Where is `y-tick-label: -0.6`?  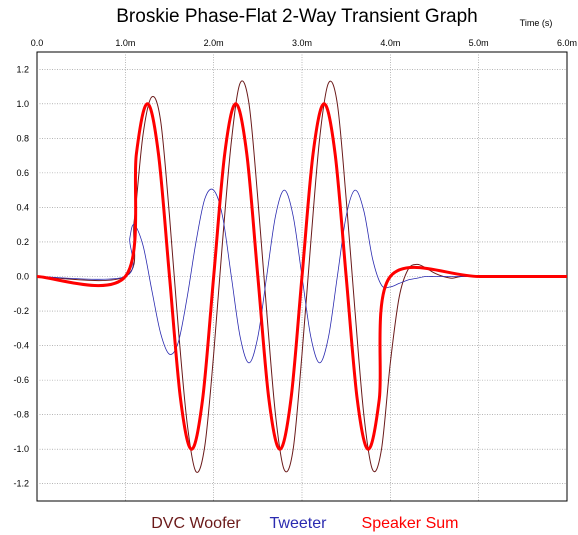 y-tick-label: -0.6 is located at coordinates (21, 380).